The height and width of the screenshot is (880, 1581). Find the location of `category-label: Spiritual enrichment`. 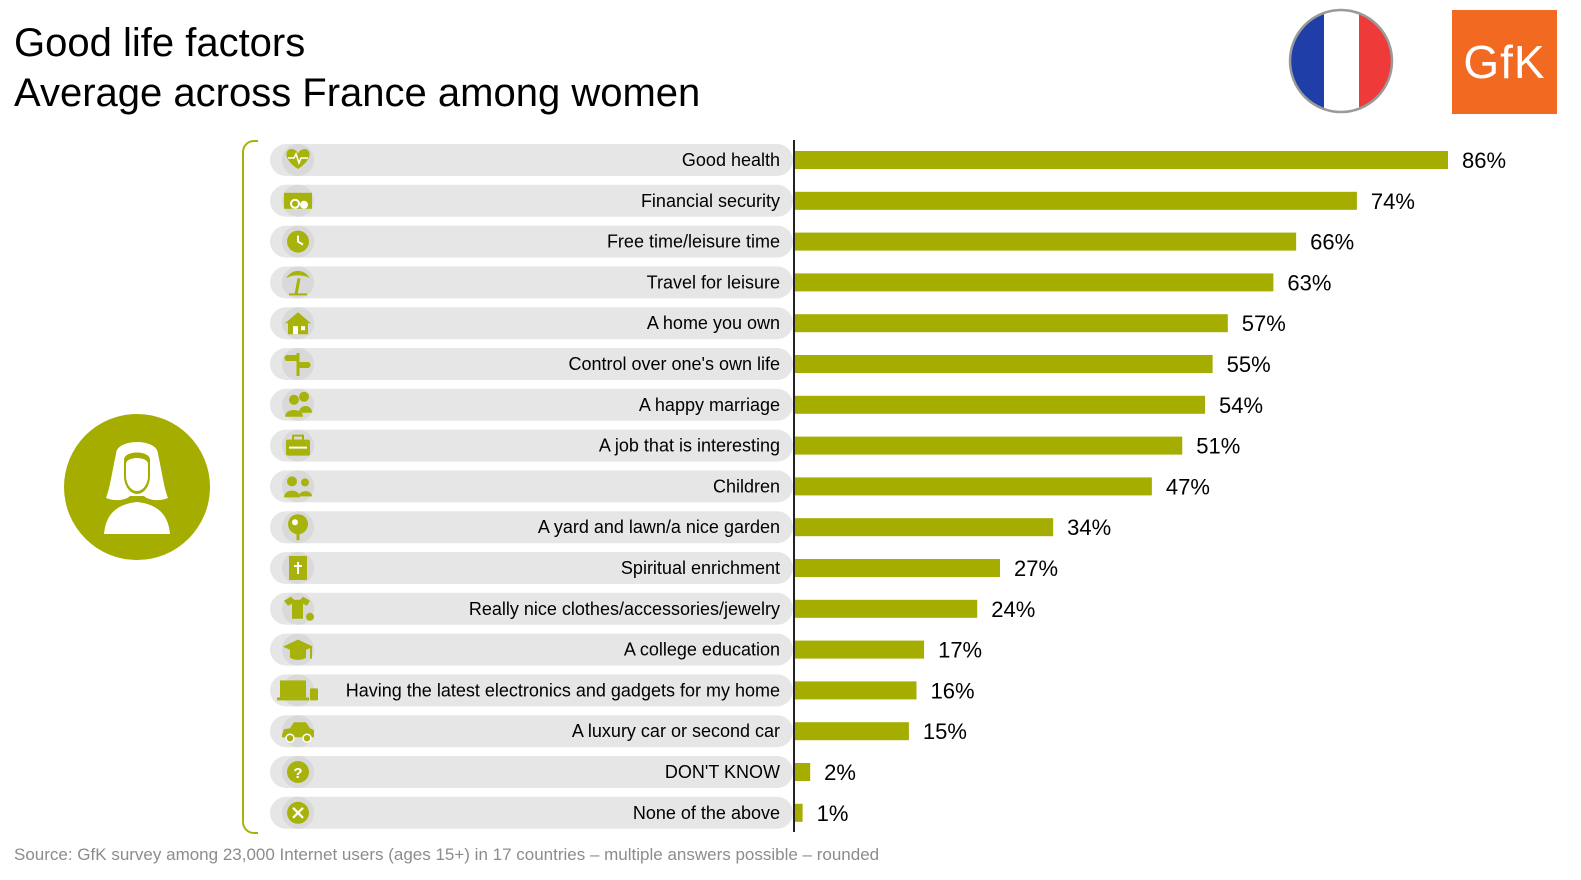

category-label: Spiritual enrichment is located at coordinates (700, 568).